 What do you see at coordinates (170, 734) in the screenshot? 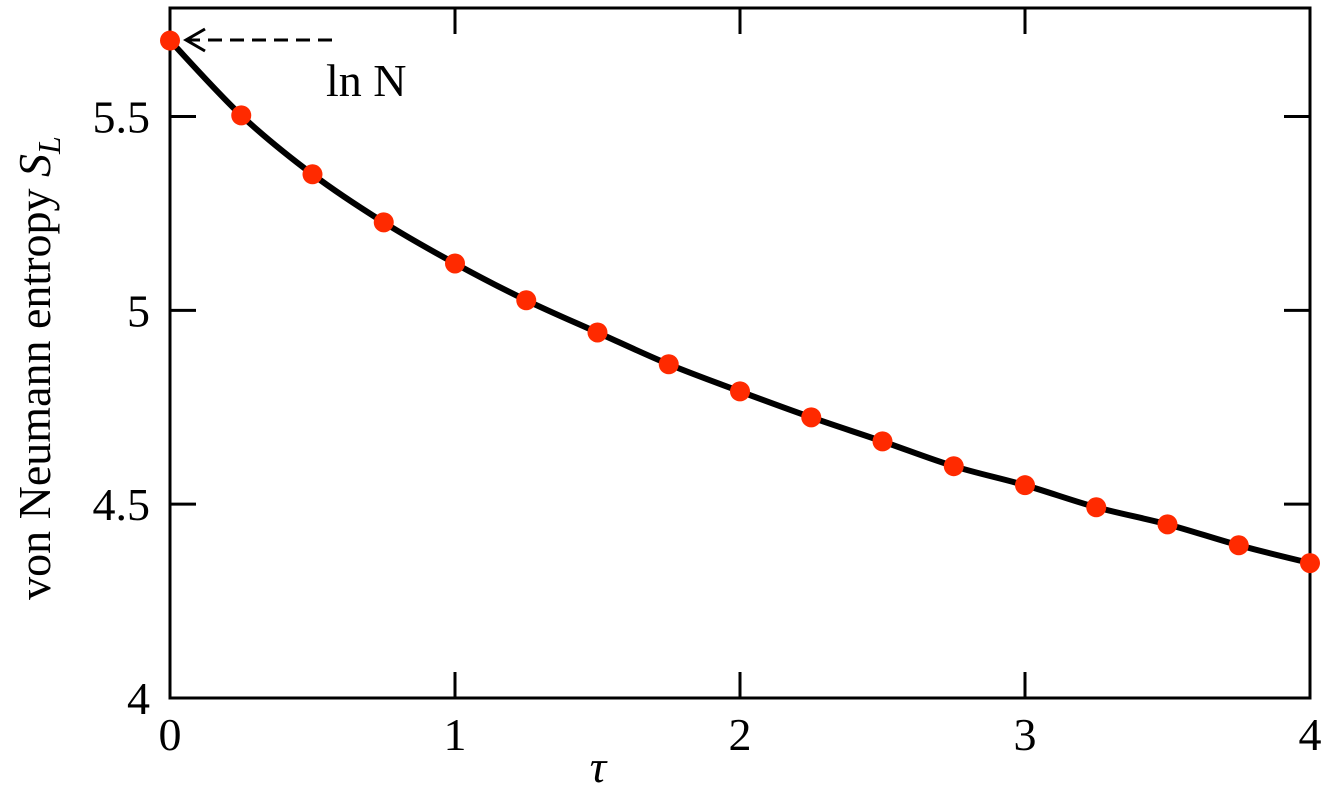
I see `x-tick-label: 0` at bounding box center [170, 734].